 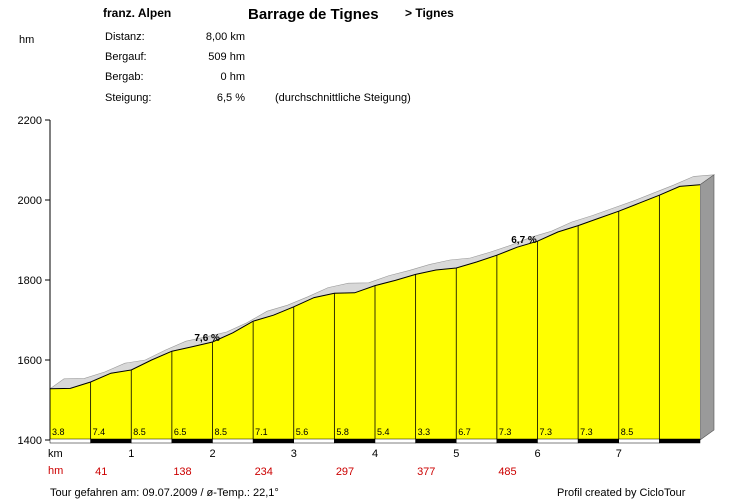 What do you see at coordinates (225, 37) in the screenshot?
I see `stat-distance-value: 8,00 km` at bounding box center [225, 37].